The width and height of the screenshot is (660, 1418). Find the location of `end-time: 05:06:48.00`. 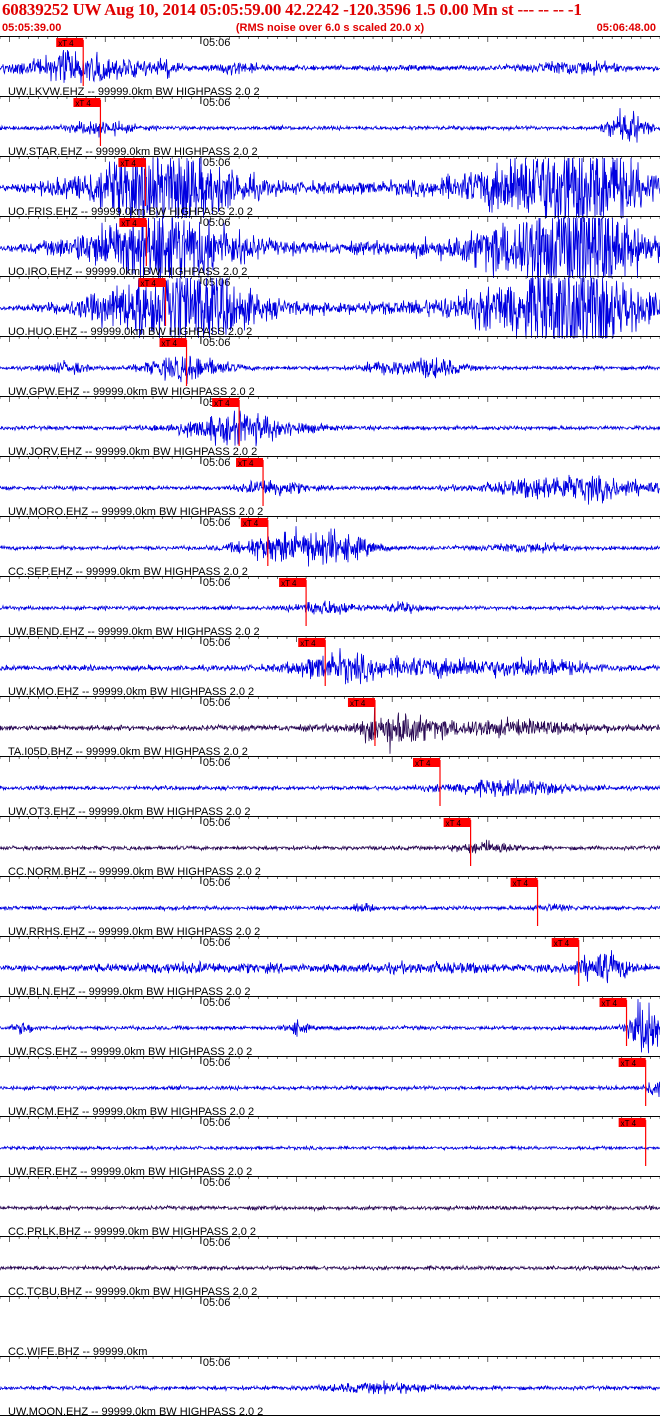

end-time: 05:06:48.00 is located at coordinates (626, 28).